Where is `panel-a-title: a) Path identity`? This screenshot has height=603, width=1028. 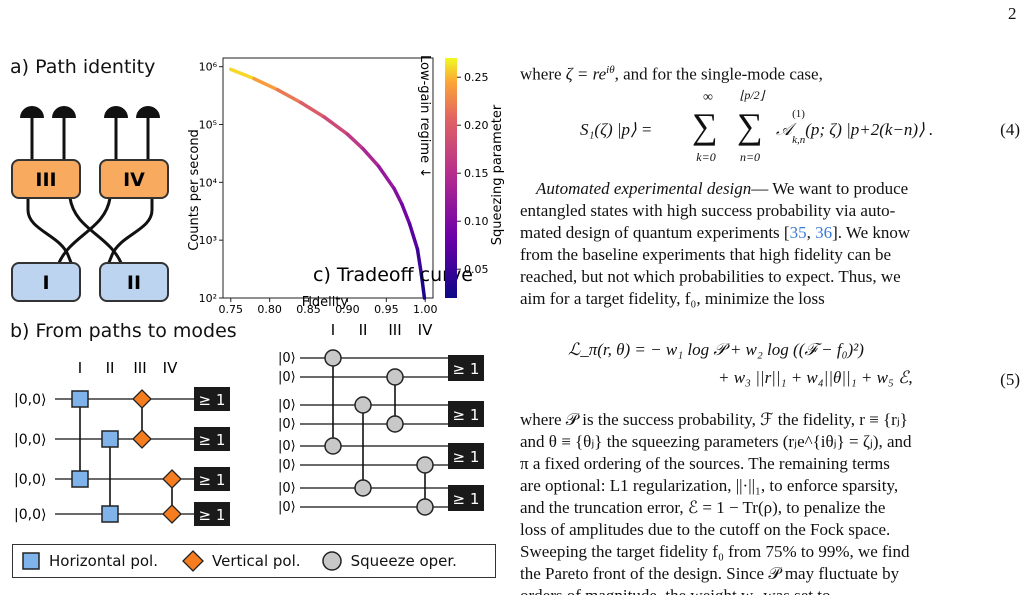
panel-a-title: a) Path identity is located at coordinates (83, 67).